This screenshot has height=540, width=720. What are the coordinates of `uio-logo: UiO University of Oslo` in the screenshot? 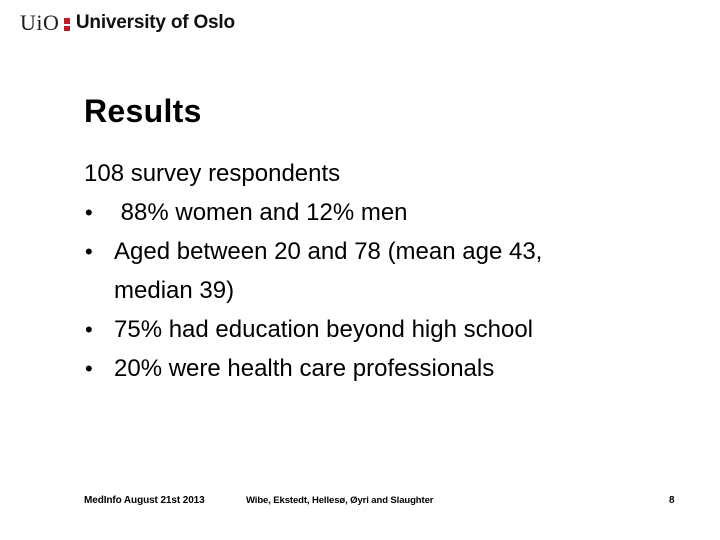 It's located at (127, 22).